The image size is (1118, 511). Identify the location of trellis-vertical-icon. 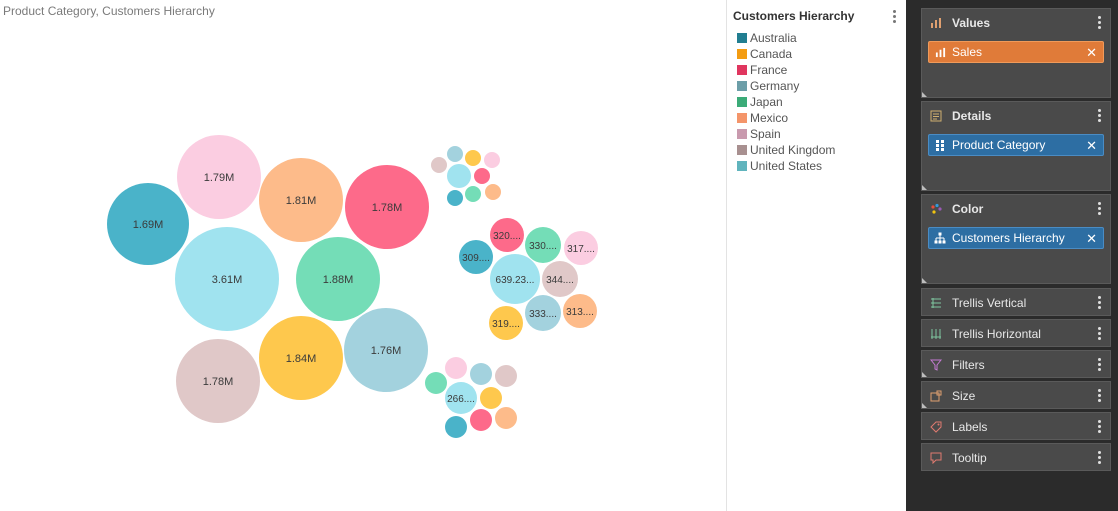
(936, 303).